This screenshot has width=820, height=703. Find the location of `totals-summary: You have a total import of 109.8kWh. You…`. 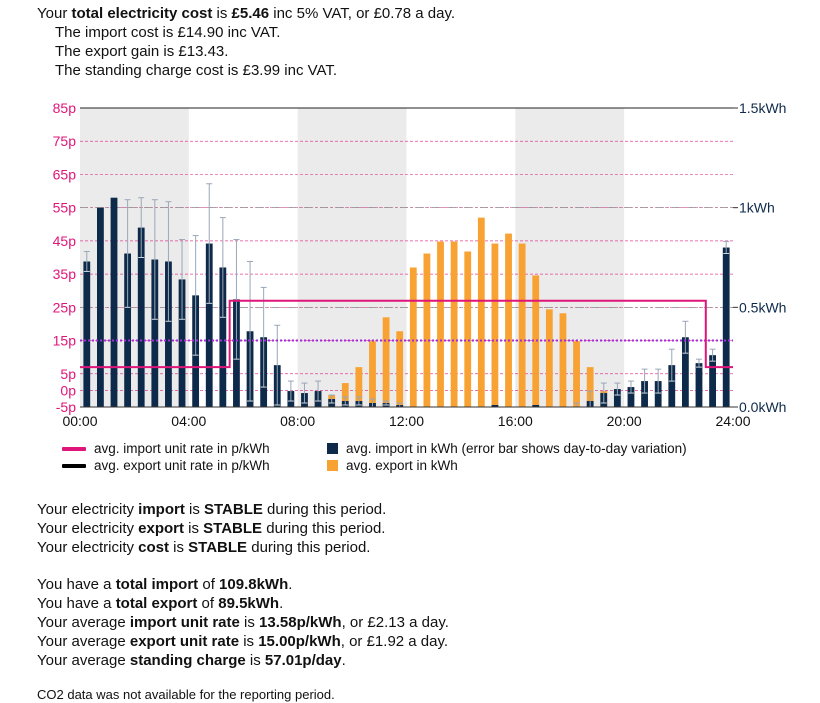

totals-summary: You have a total import of 109.8kWh. You… is located at coordinates (243, 622).